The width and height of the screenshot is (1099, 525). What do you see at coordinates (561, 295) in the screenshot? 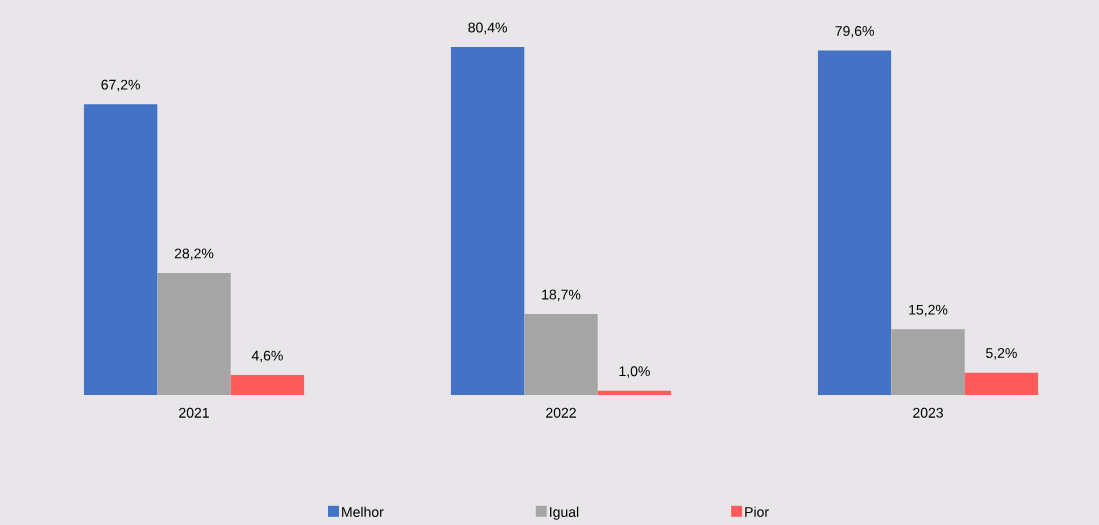
I see `data-label: 18,7%` at bounding box center [561, 295].